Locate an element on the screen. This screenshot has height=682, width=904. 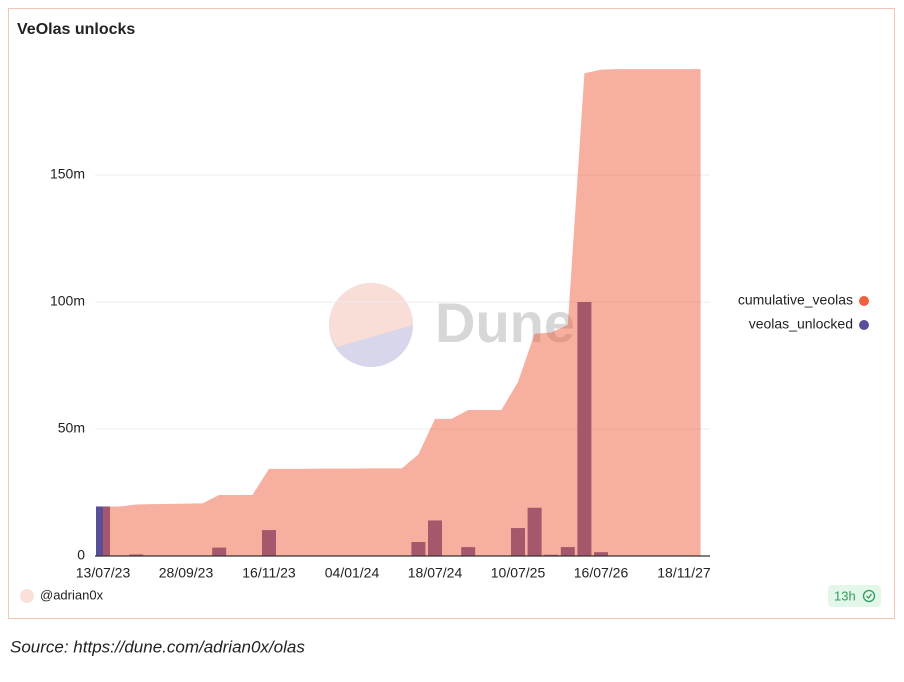
author: @adrian0x is located at coordinates (72, 594).